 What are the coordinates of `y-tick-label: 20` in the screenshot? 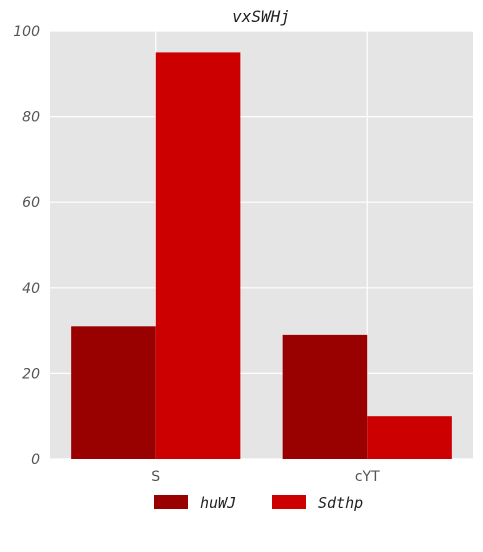 It's located at (31, 374).